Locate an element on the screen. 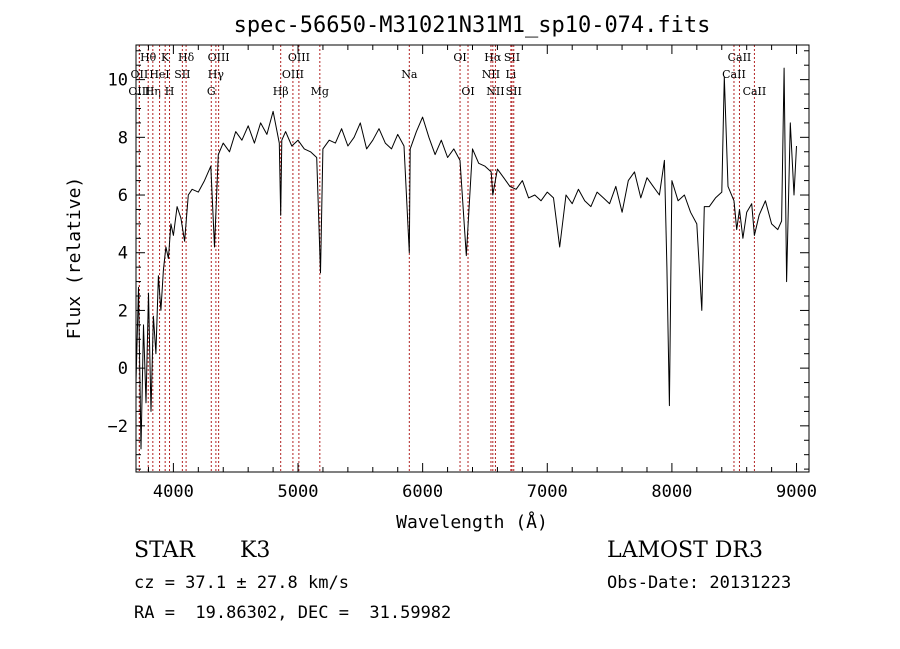 This screenshot has width=900, height=649. redshift-velocity: cz = 37.1 ± 27.8 km/s is located at coordinates (241, 583).